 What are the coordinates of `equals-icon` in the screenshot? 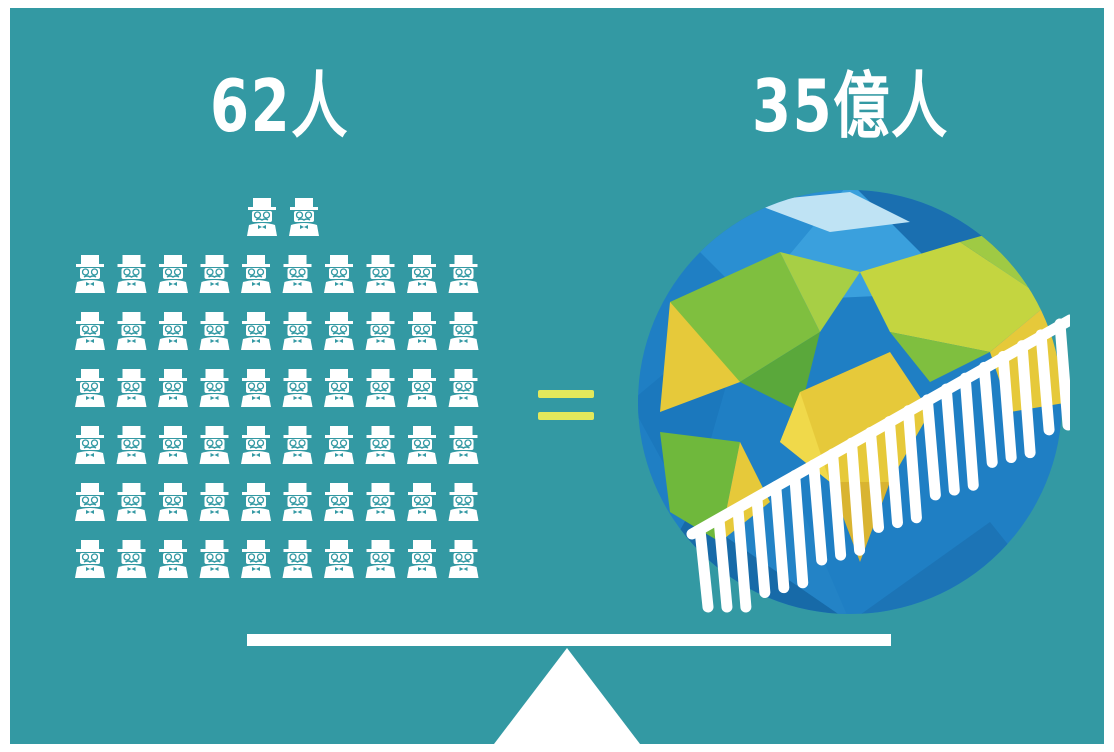 It's located at (566, 406).